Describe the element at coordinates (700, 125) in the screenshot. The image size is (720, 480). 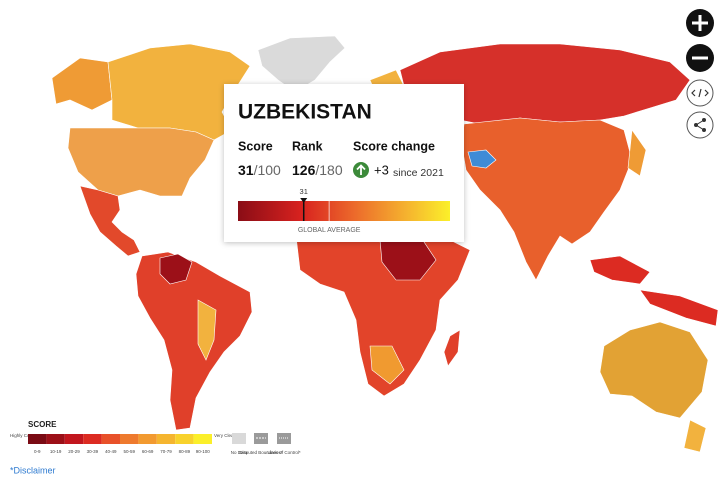
I see `share-button` at that location.